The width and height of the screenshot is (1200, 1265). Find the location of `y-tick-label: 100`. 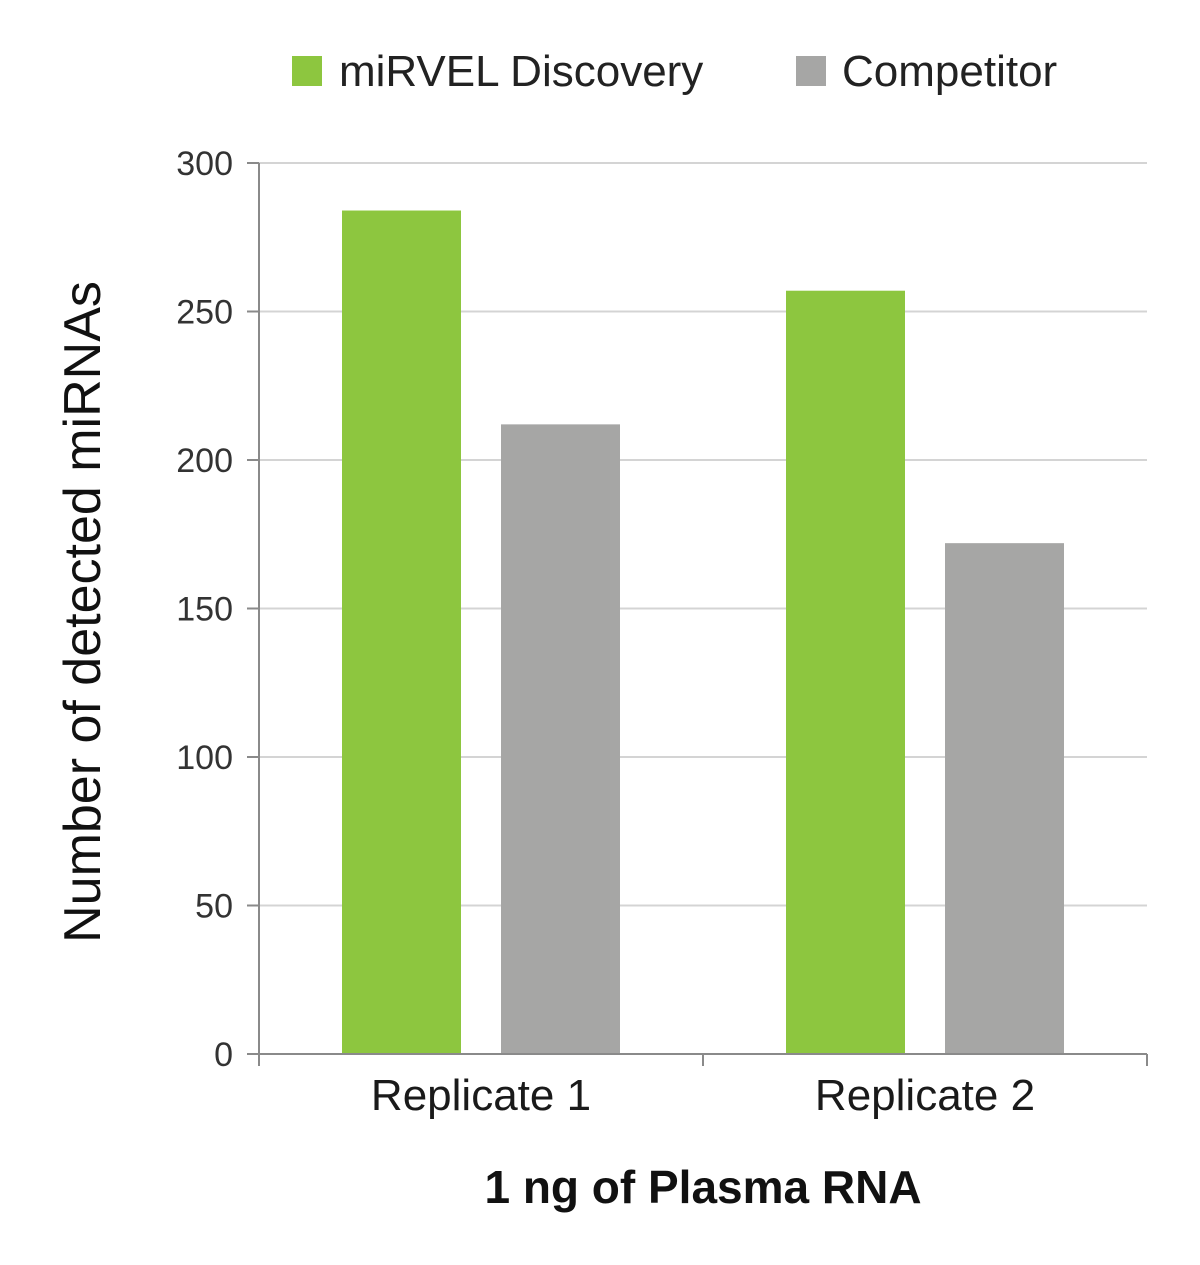

y-tick-label: 100 is located at coordinates (204, 758).